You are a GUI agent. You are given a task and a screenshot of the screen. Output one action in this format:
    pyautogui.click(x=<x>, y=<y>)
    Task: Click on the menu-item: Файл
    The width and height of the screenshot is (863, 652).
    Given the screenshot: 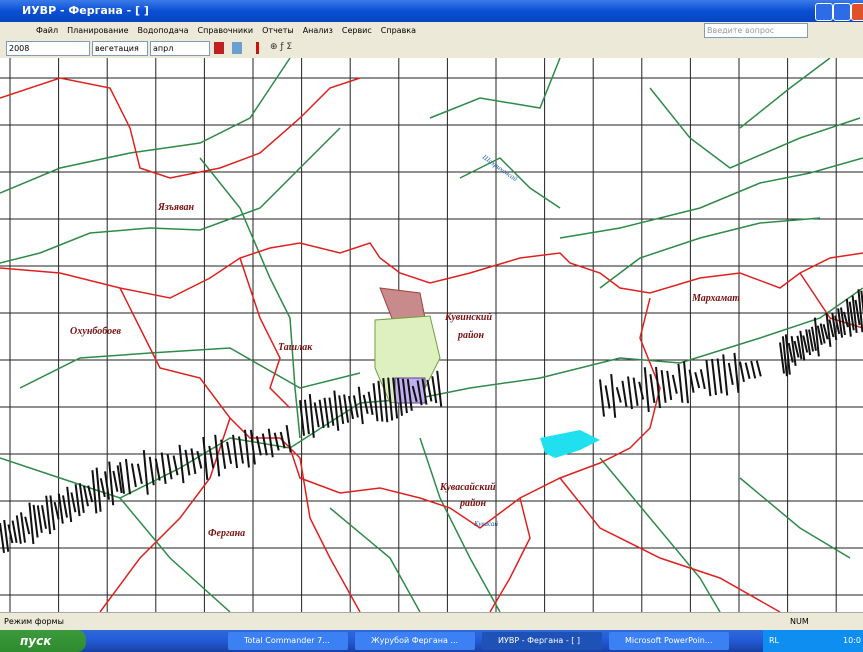 What is the action you would take?
    pyautogui.click(x=47, y=30)
    